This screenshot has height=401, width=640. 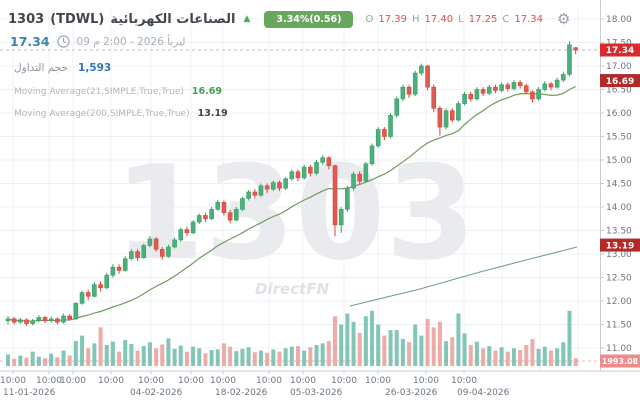 What do you see at coordinates (619, 161) in the screenshot?
I see `y-axis-tick-label: 15.00` at bounding box center [619, 161].